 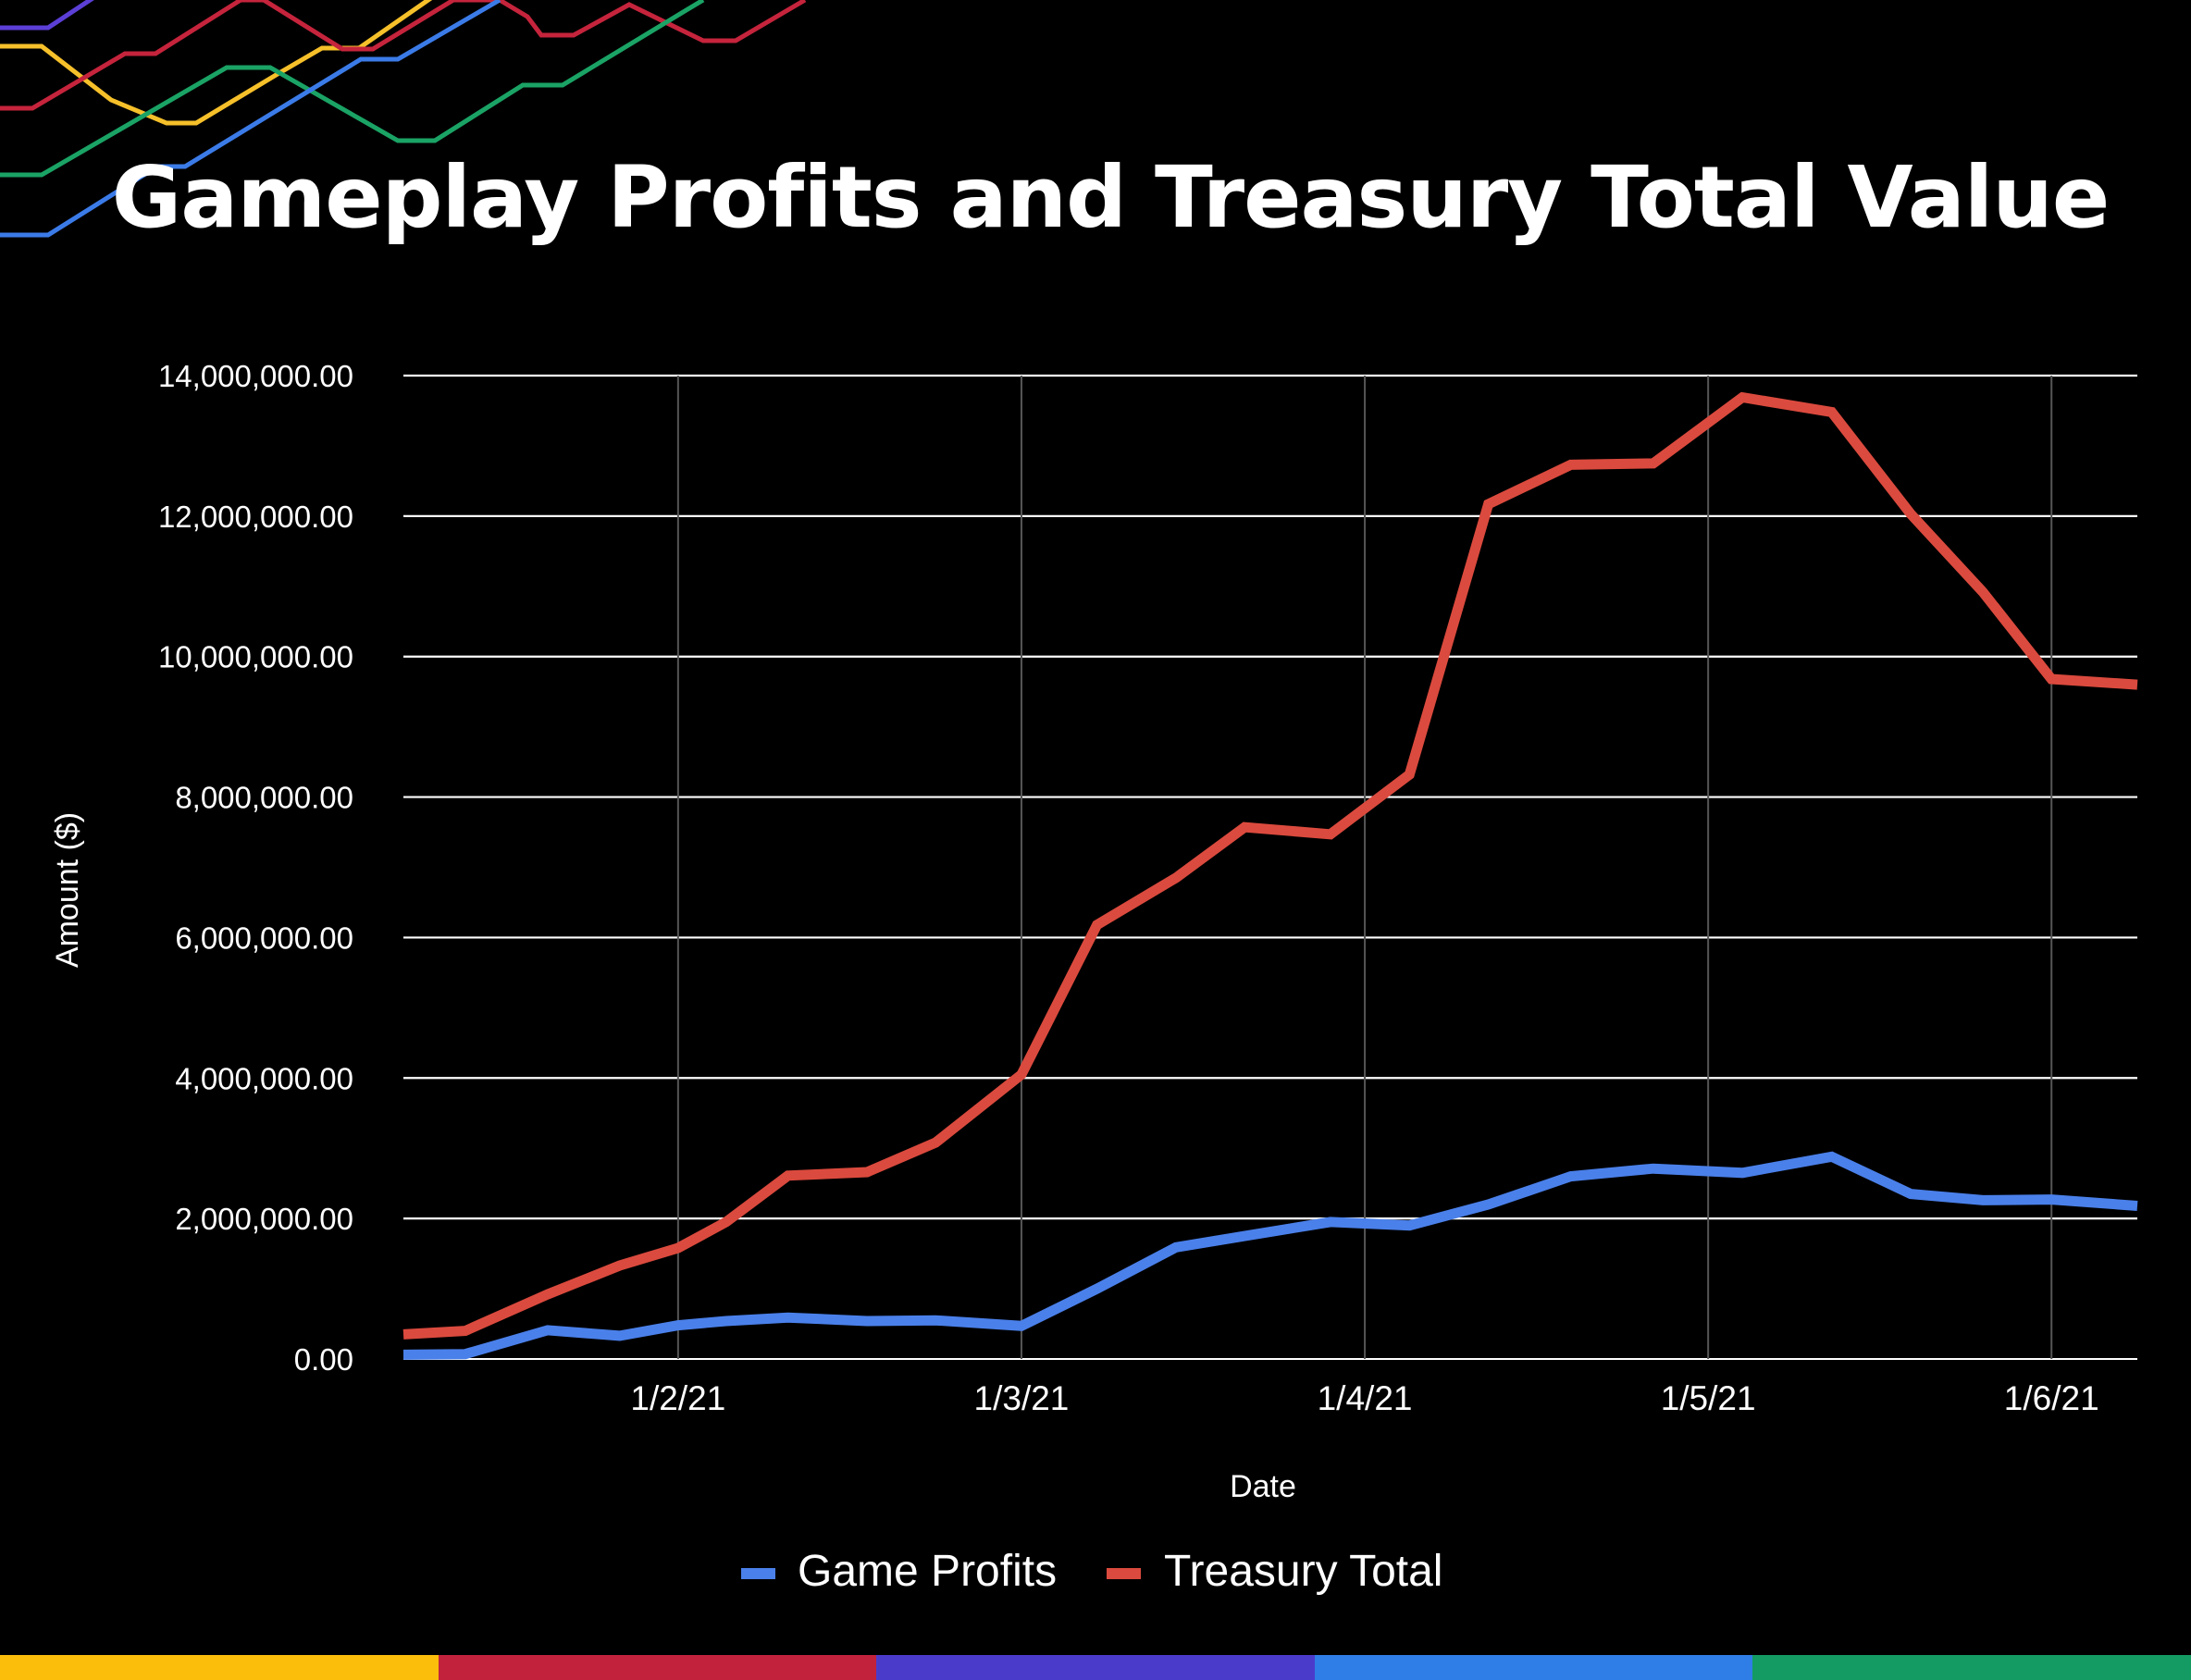 I want to click on legend: Game Profits Treasury Total, so click(x=1091, y=1571).